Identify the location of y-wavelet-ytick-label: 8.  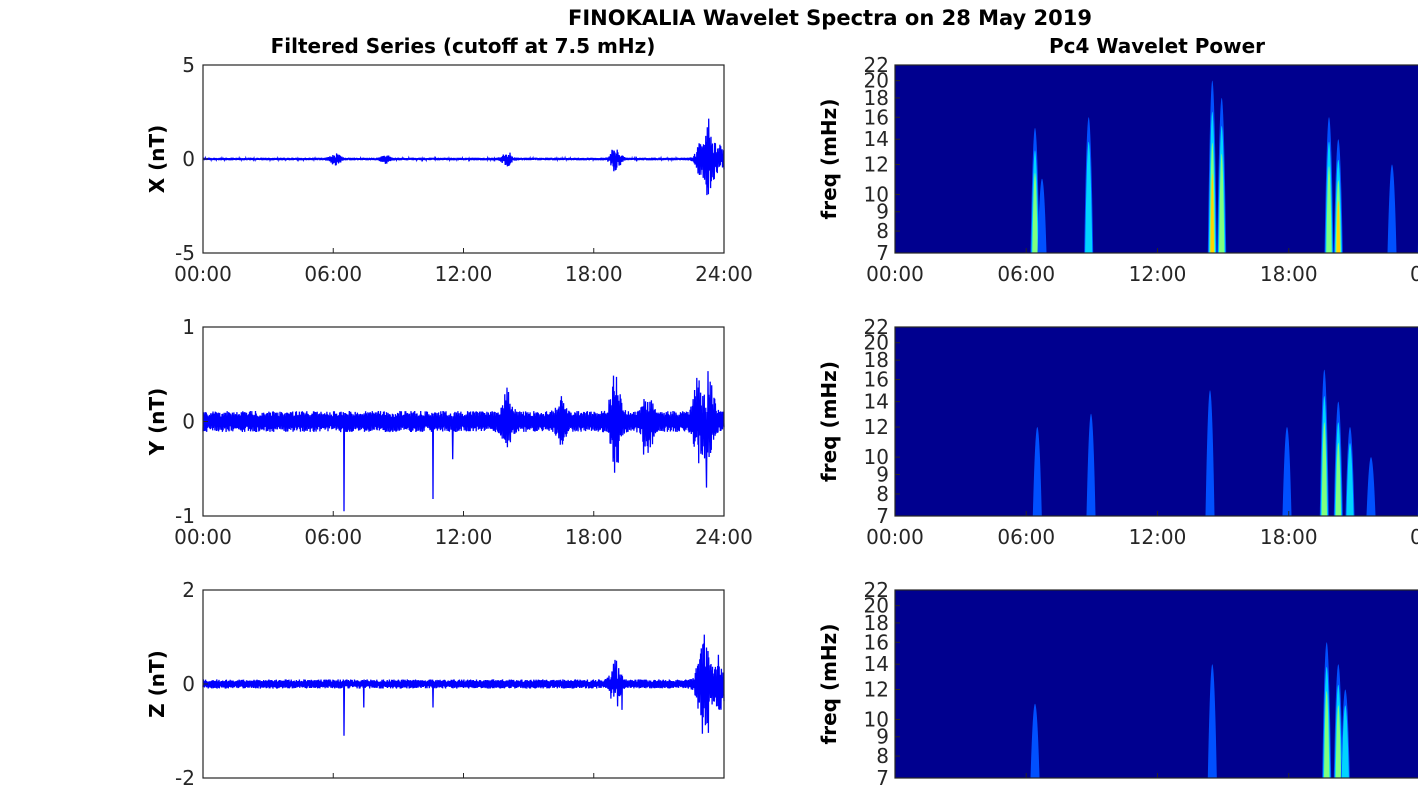
(882, 494).